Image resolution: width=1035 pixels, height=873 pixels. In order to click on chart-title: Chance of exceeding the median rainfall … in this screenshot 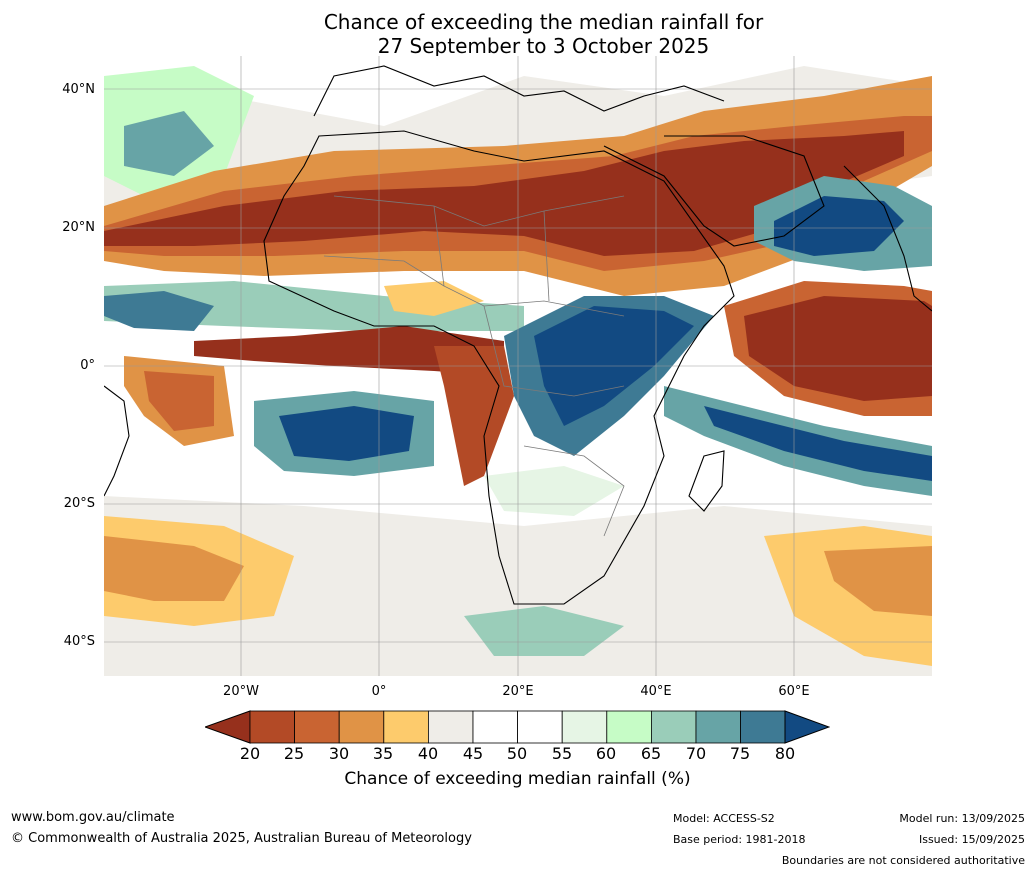, I will do `click(517, 34)`.